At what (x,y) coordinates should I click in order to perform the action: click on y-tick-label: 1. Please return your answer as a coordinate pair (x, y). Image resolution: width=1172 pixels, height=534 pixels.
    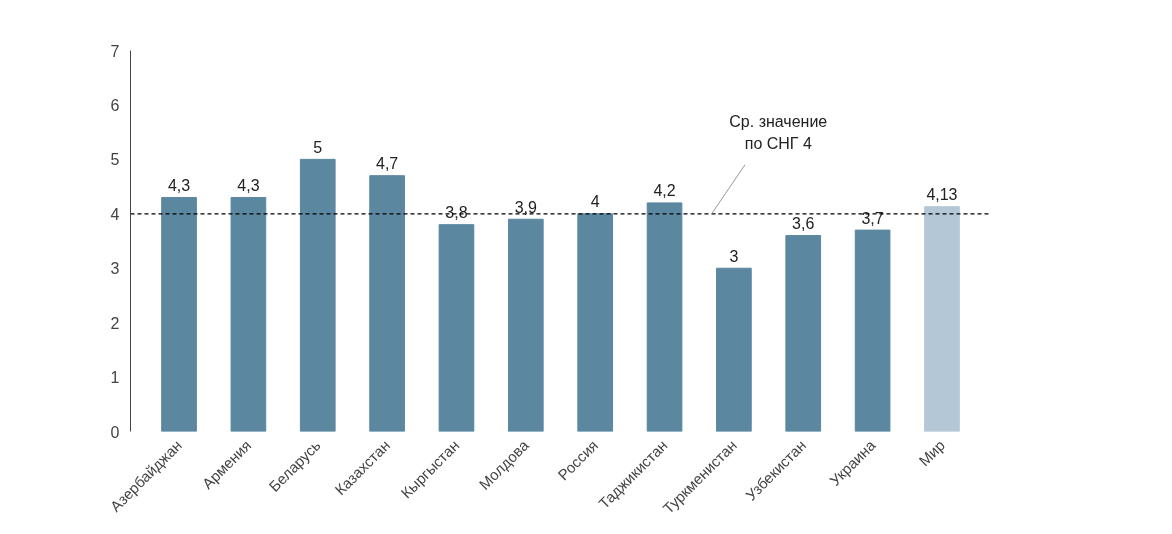
    Looking at the image, I should click on (115, 378).